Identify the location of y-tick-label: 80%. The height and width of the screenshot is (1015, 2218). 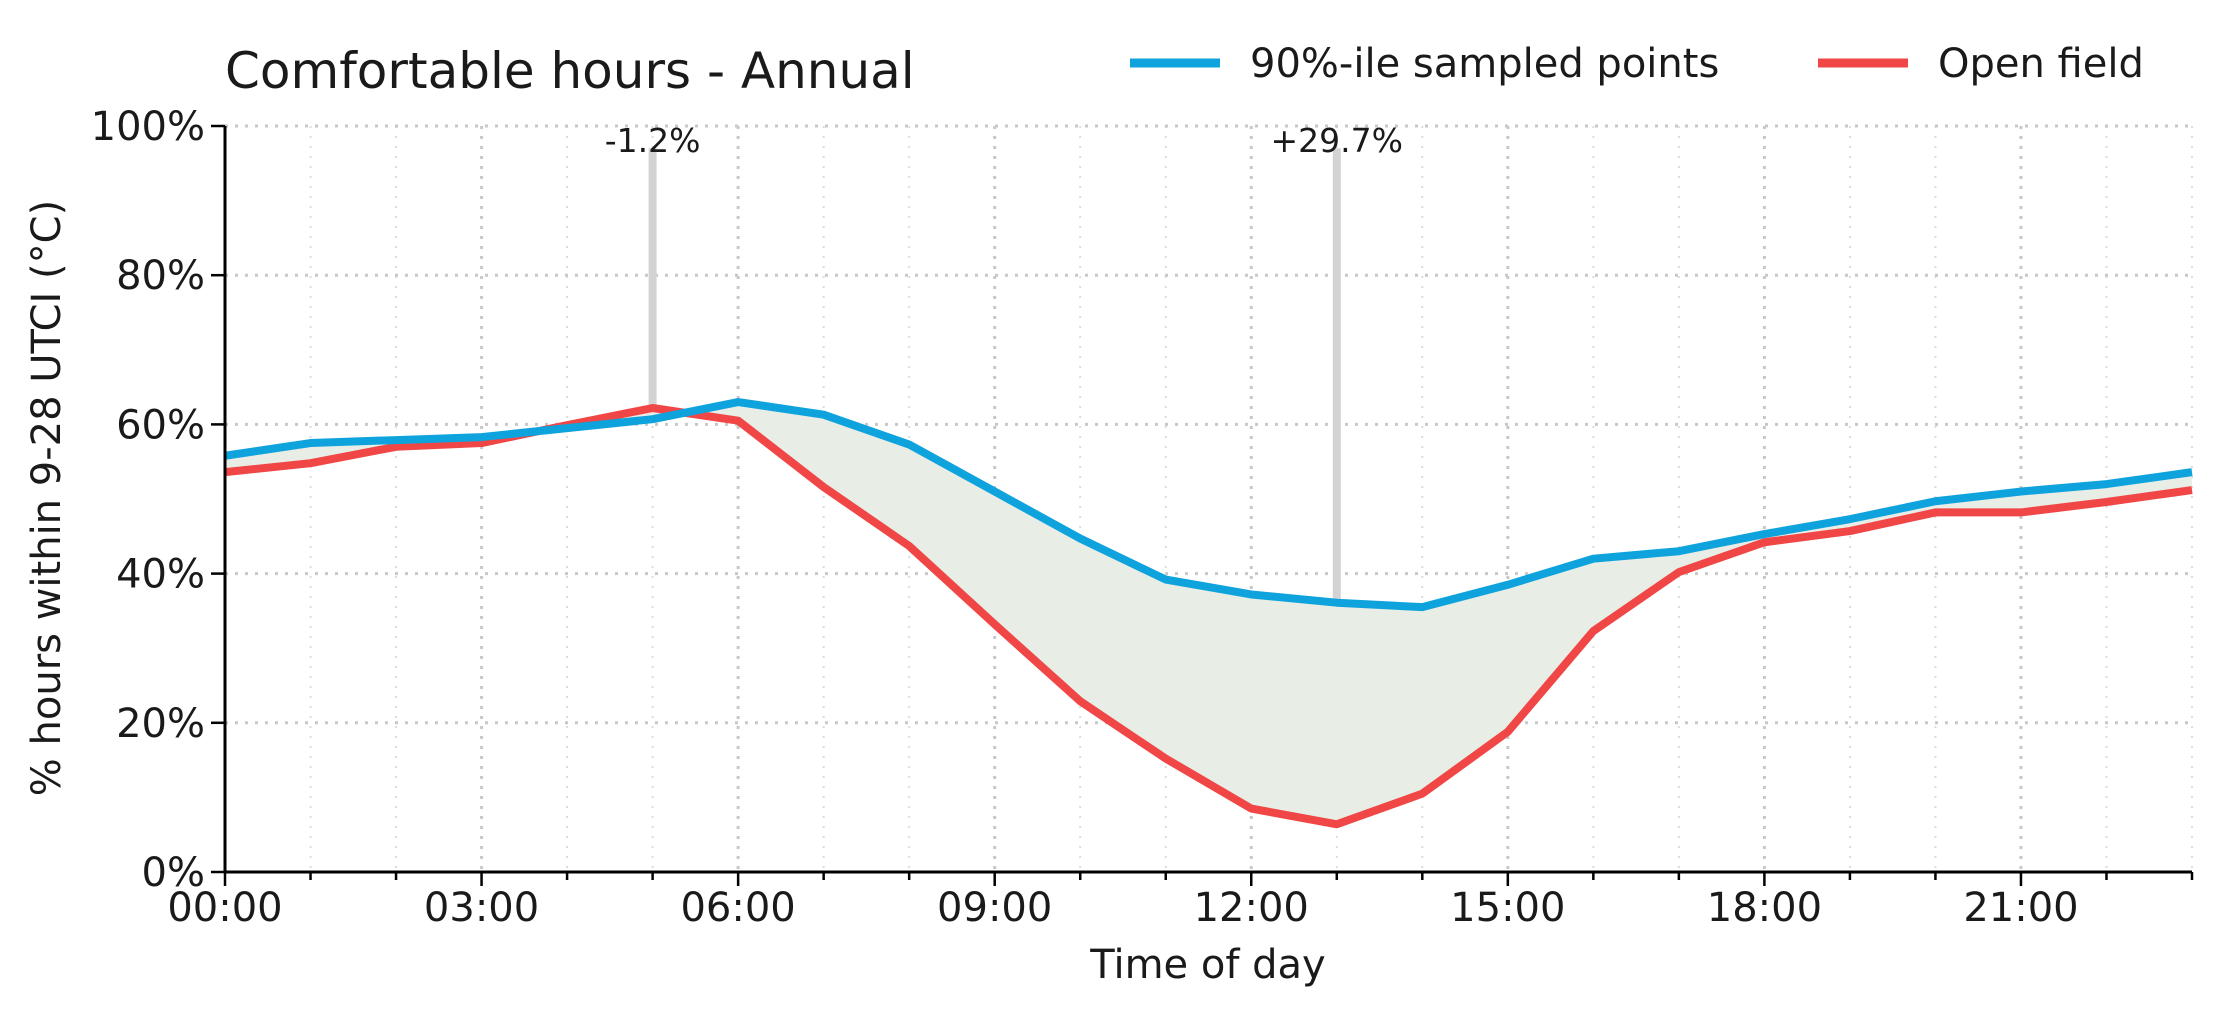
(160, 276).